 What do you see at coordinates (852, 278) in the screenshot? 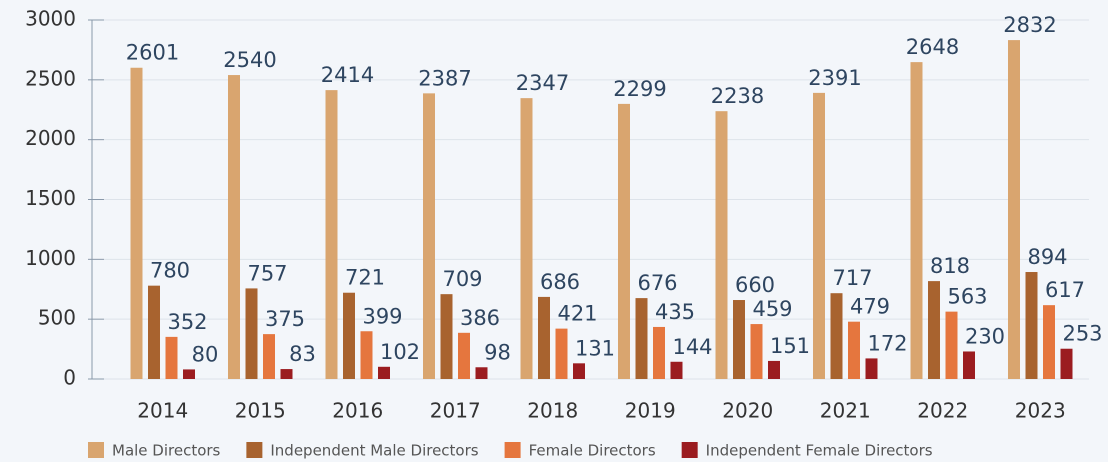
I see `value-label: 717` at bounding box center [852, 278].